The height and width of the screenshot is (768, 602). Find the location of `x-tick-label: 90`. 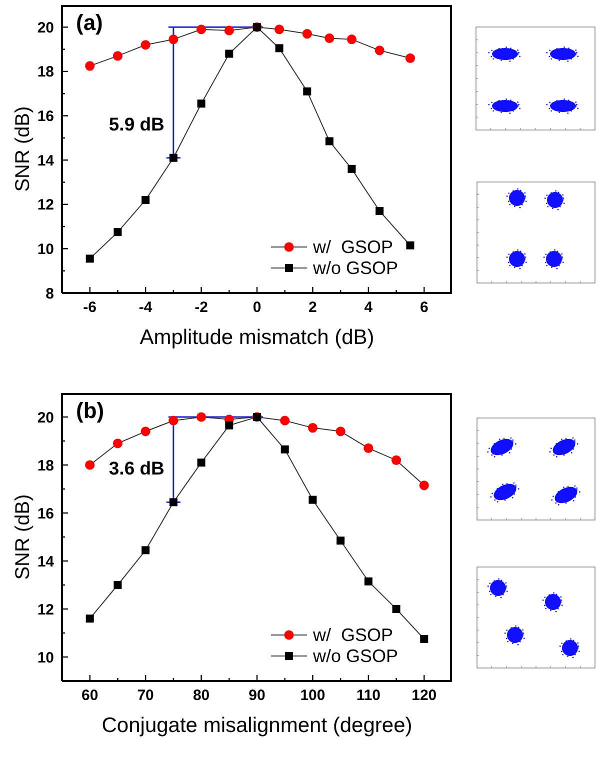

x-tick-label: 90 is located at coordinates (257, 695).